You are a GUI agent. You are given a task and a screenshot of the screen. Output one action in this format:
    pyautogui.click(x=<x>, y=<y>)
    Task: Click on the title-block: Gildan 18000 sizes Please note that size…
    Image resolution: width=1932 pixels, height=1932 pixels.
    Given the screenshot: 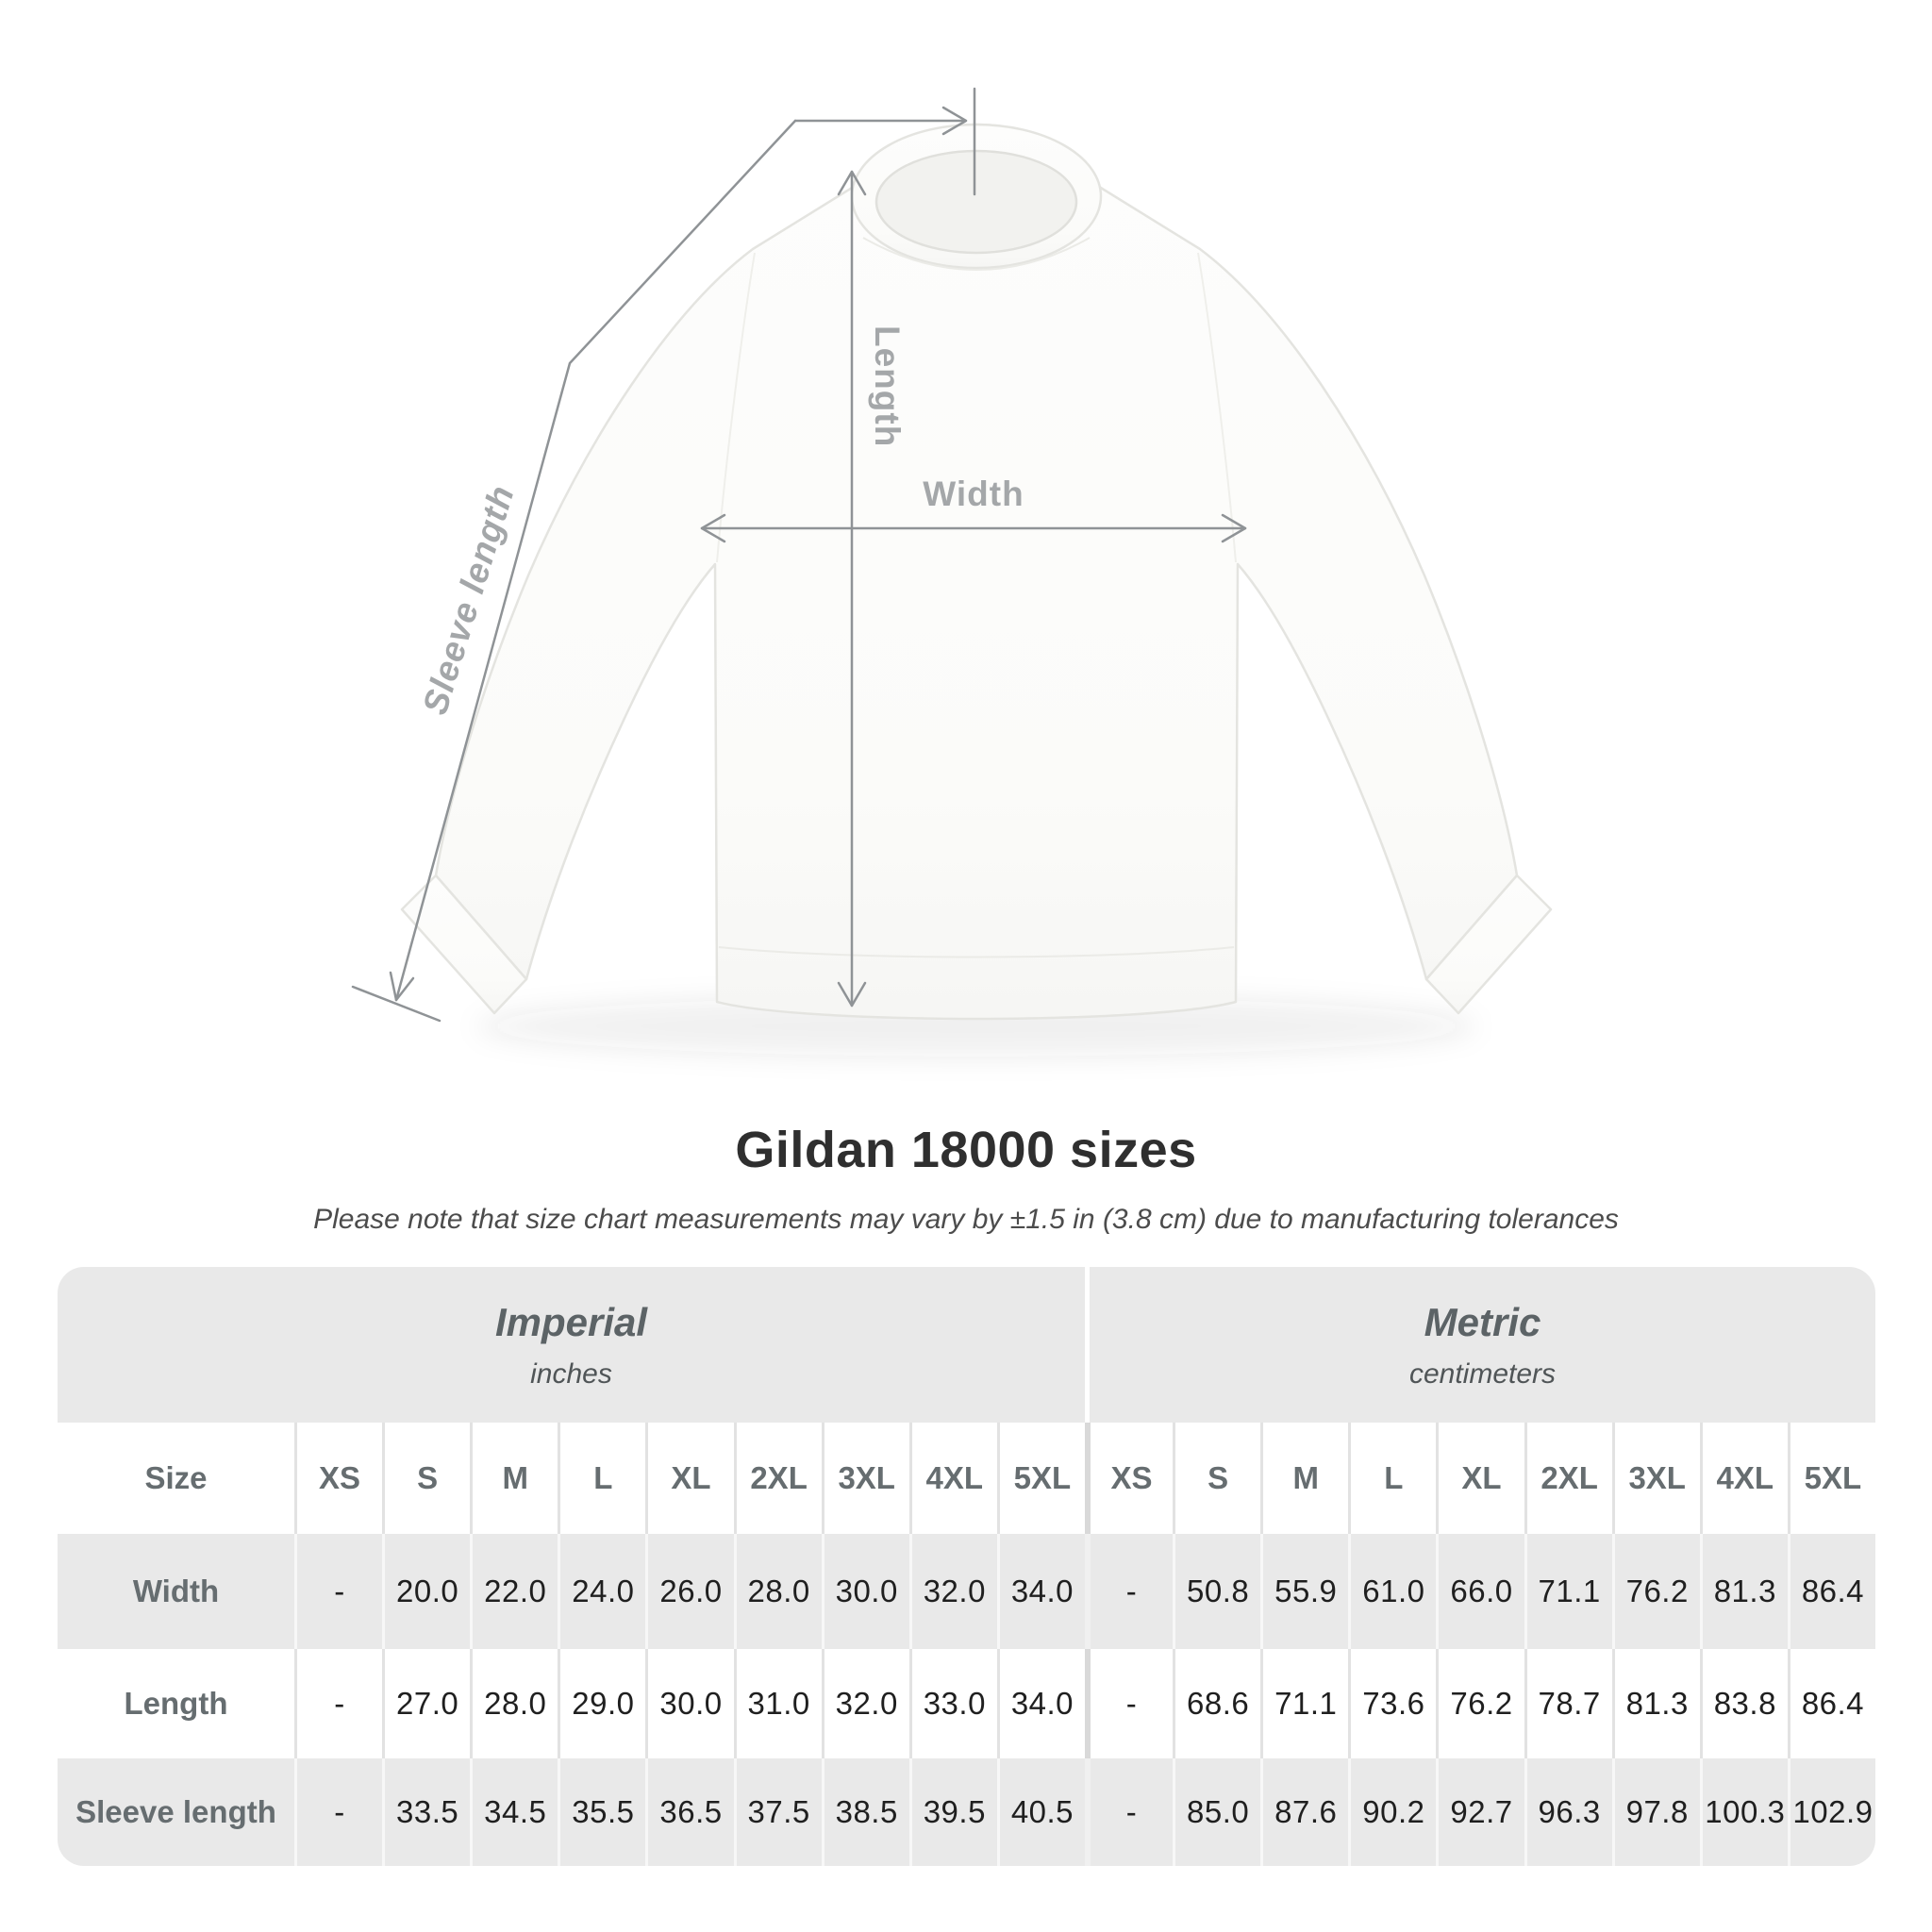 What is the action you would take?
    pyautogui.click(x=966, y=1179)
    